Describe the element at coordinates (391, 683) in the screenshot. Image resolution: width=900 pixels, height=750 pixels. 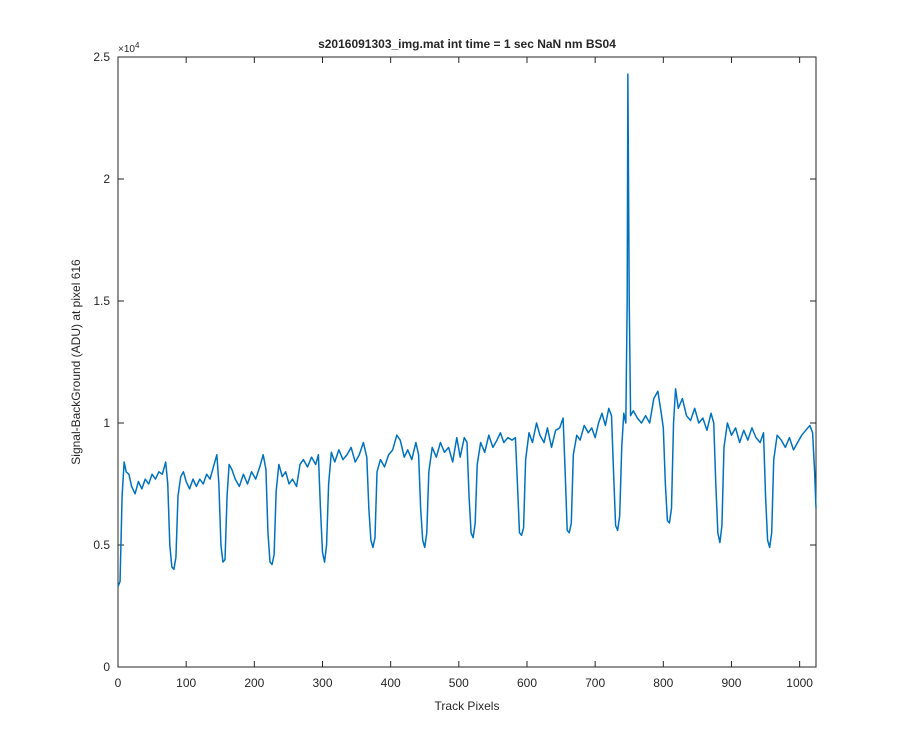
I see `x-tick-label: 400` at that location.